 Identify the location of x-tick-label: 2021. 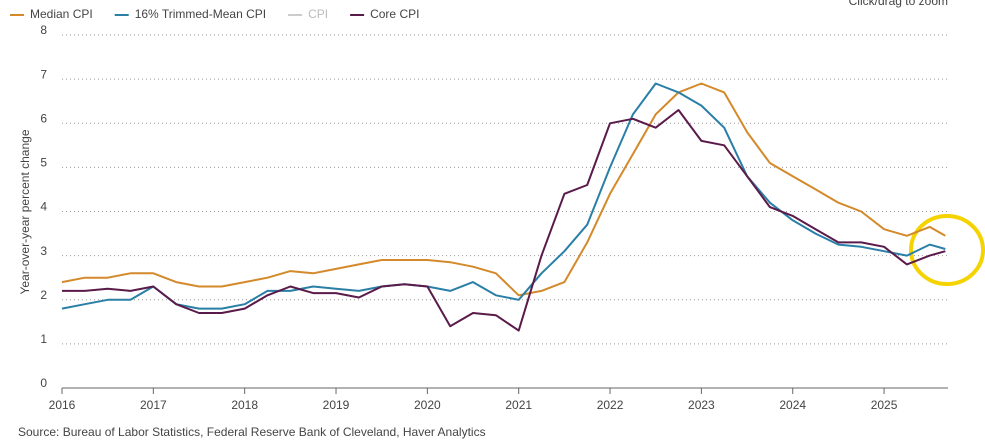
(518, 405).